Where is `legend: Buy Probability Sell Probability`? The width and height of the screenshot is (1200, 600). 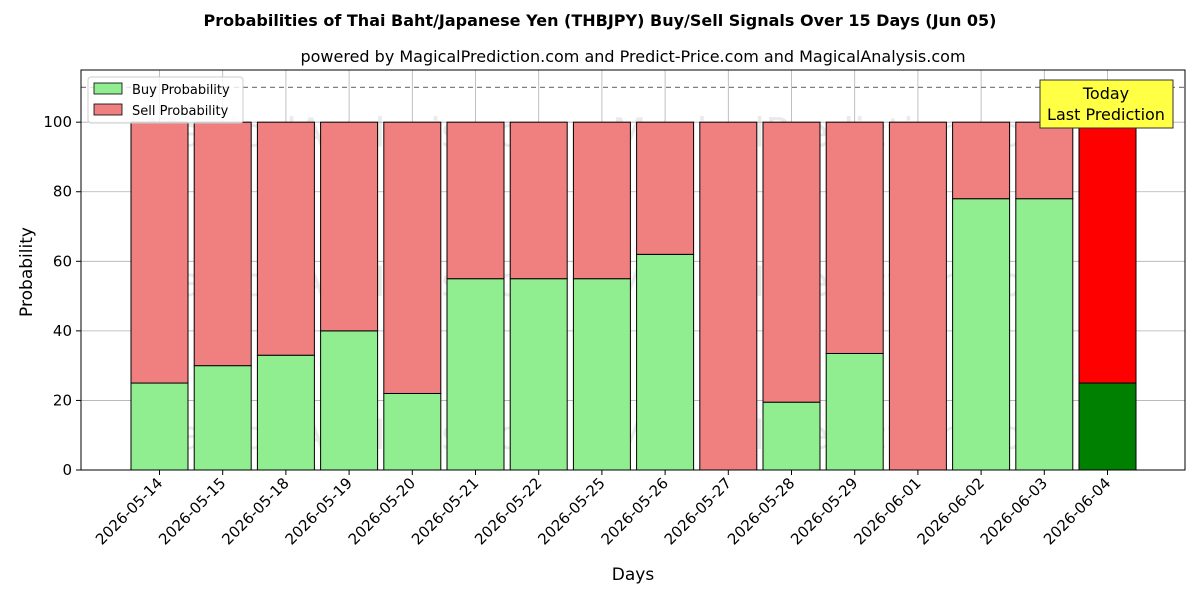
legend: Buy Probability Sell Probability is located at coordinates (165, 100).